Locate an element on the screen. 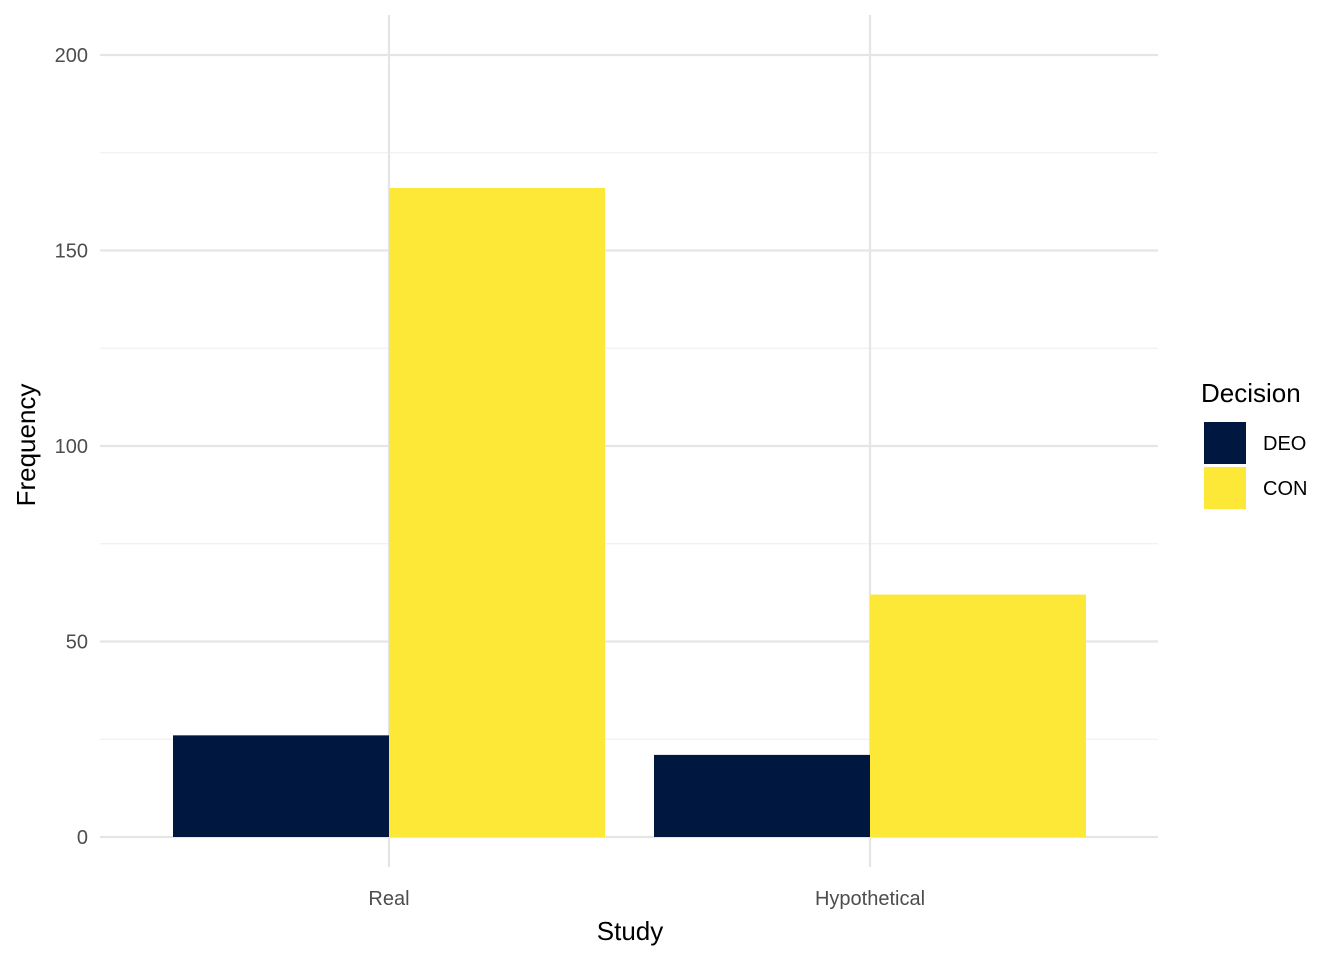 This screenshot has width=1344, height=965. x-axis-ticks: Real Hypothetical is located at coordinates (646, 899).